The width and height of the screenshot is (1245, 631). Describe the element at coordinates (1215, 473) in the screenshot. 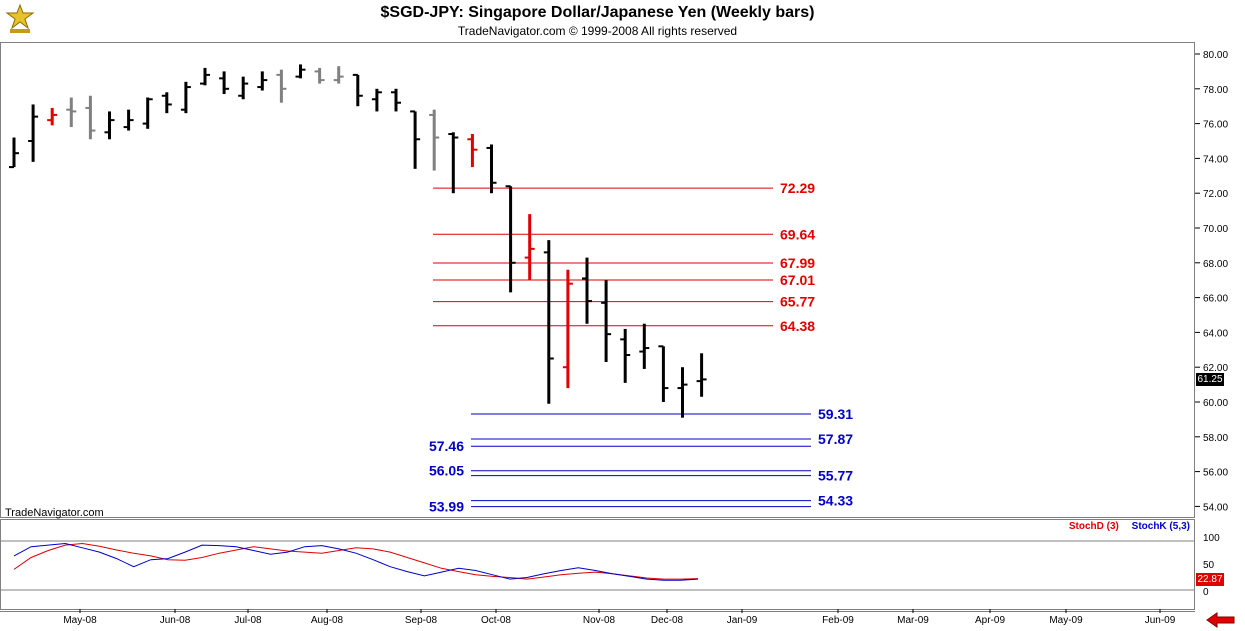

I see `y-tick-label: 56.00` at that location.